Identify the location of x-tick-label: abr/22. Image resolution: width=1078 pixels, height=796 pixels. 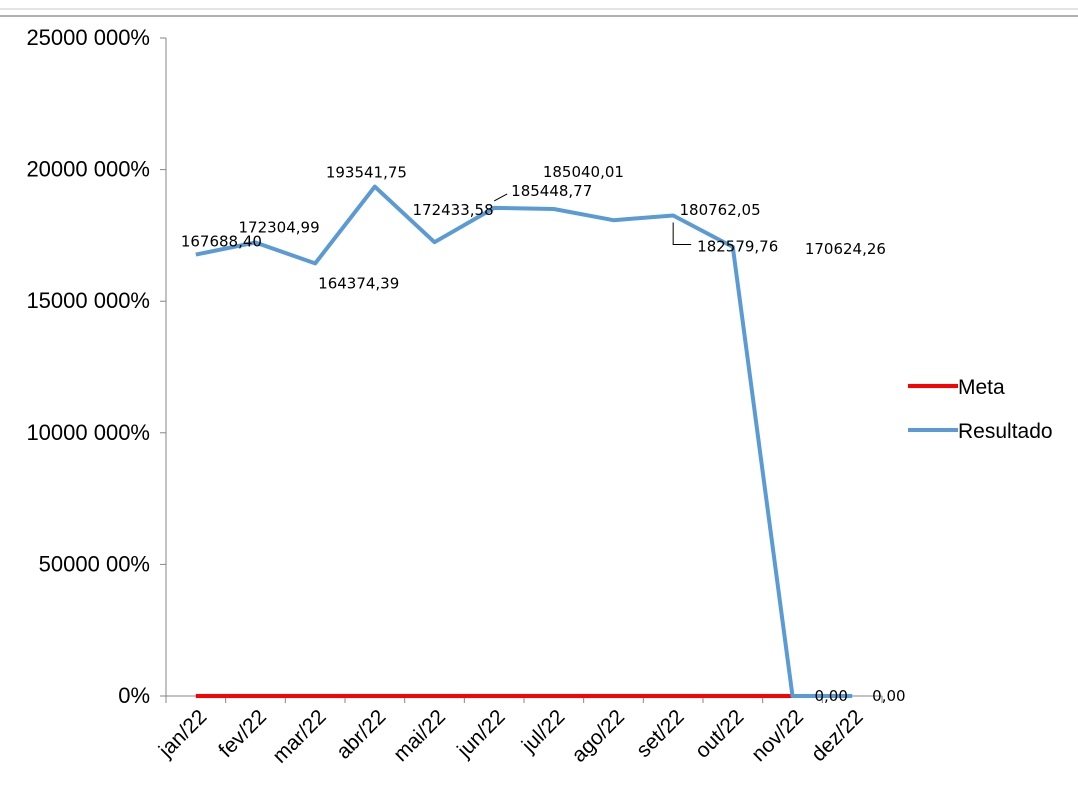
(361, 734).